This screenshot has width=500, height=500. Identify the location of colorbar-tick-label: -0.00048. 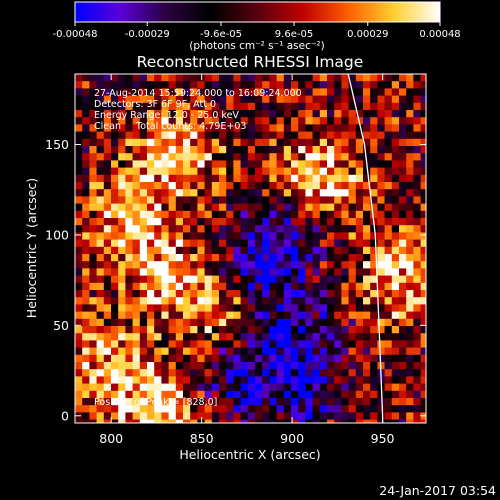
(75, 34).